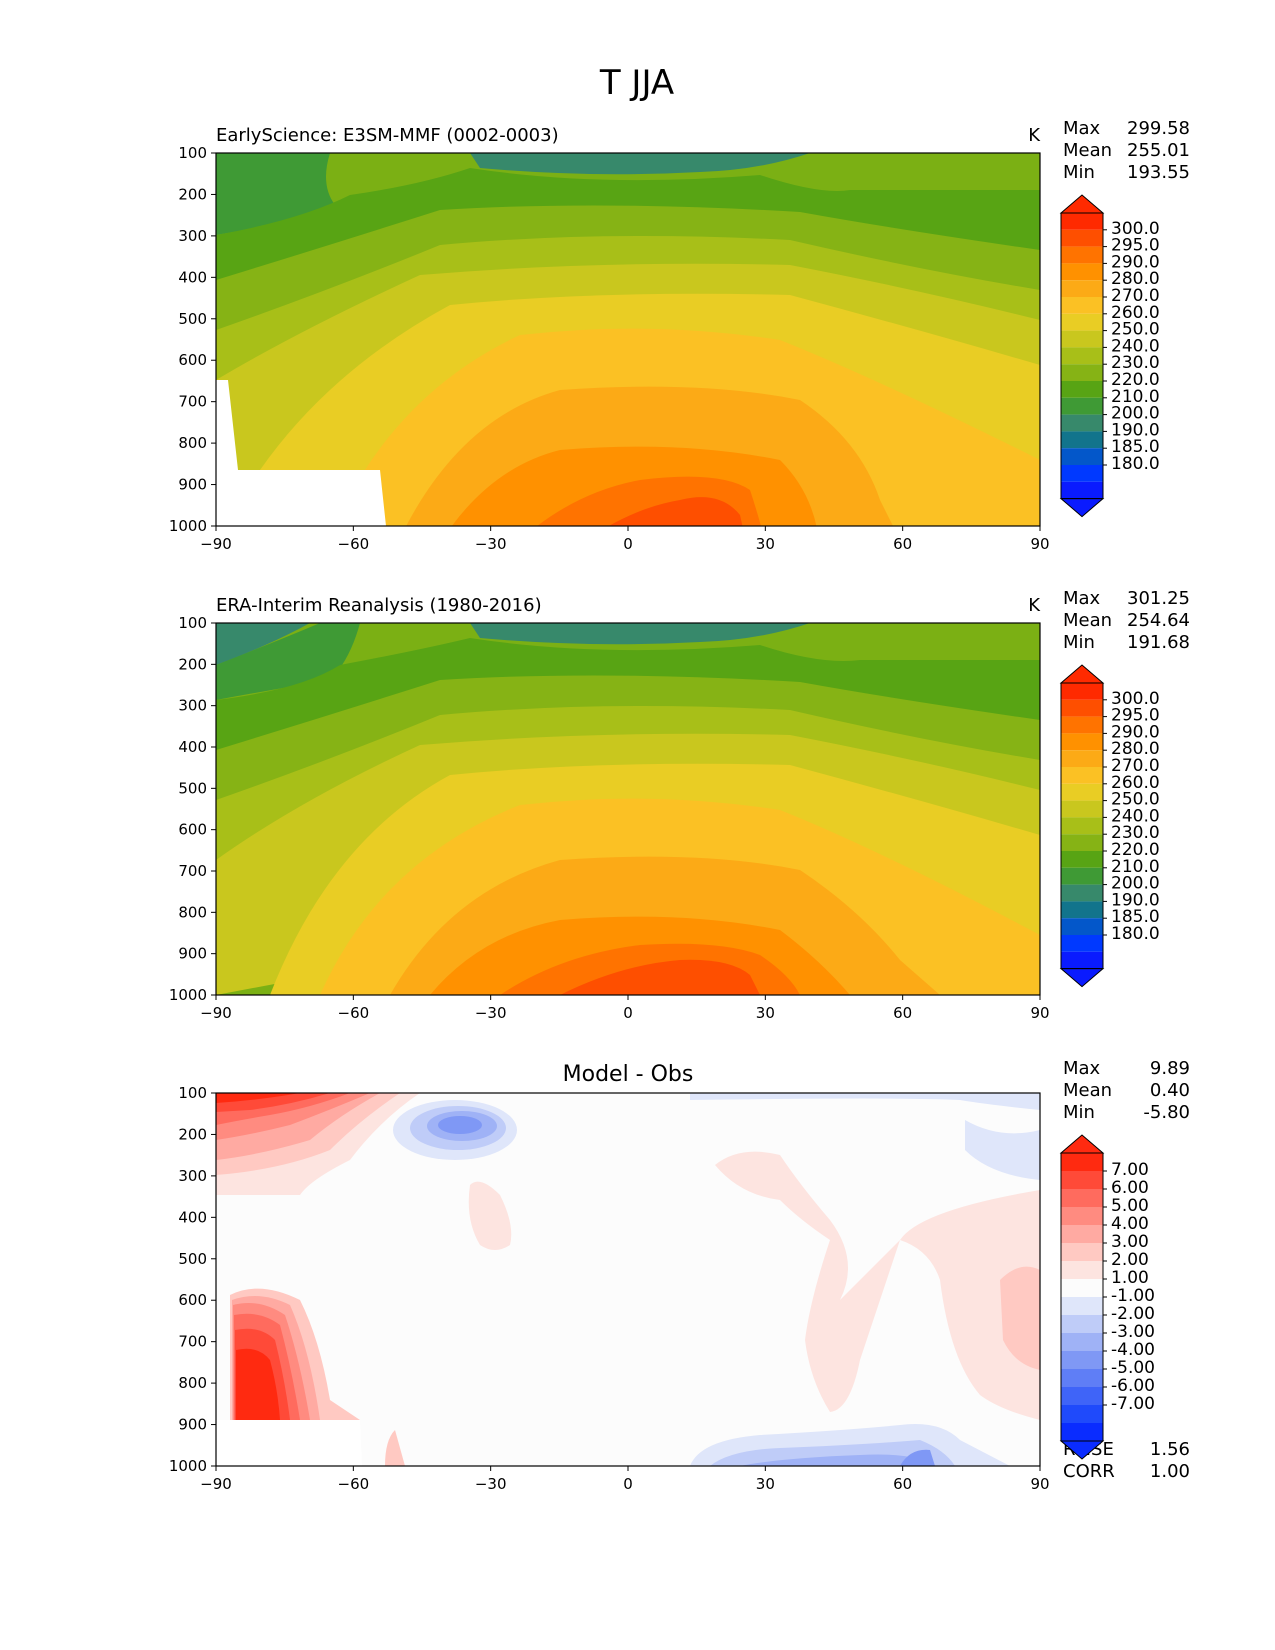 The image size is (1275, 1650). Describe the element at coordinates (192, 319) in the screenshot. I see `y-tick-label: 500` at that location.